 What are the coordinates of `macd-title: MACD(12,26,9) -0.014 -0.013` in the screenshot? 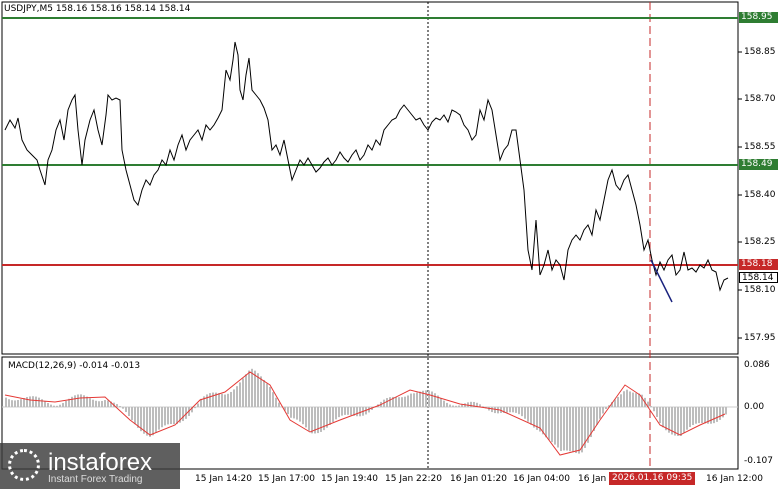 It's located at (74, 366).